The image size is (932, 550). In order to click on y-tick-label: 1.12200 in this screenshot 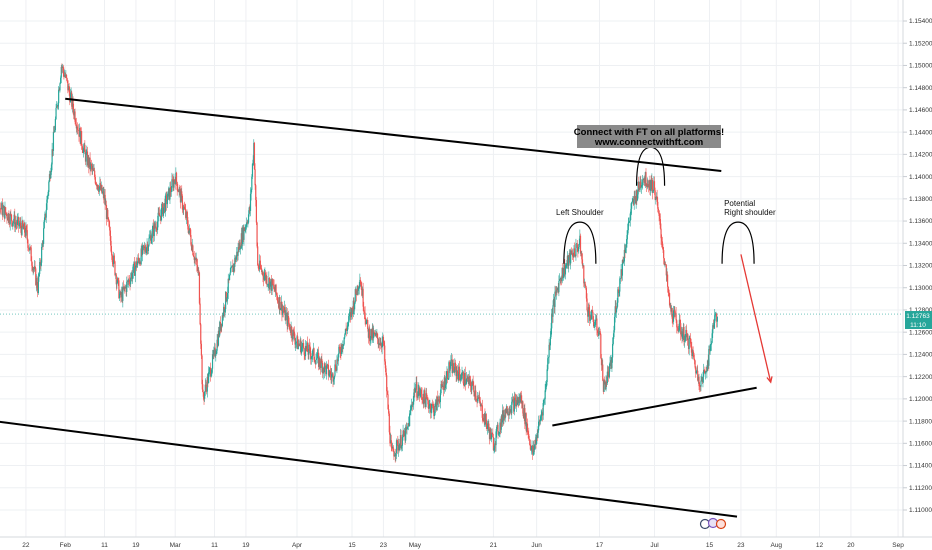, I will do `click(920, 377)`.